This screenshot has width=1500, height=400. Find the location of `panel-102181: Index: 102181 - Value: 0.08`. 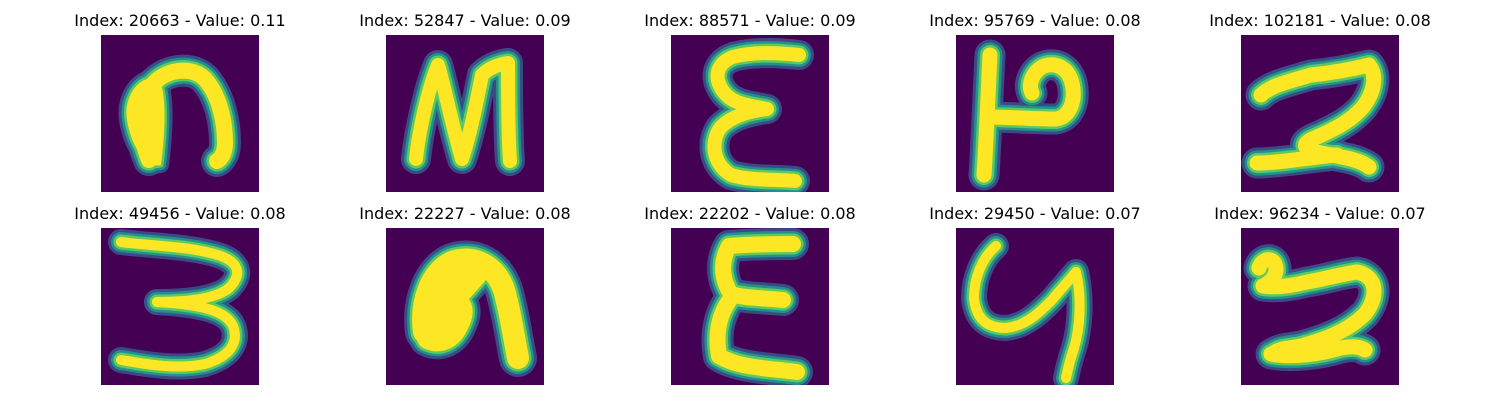

panel-102181: Index: 102181 - Value: 0.08 is located at coordinates (1320, 101).